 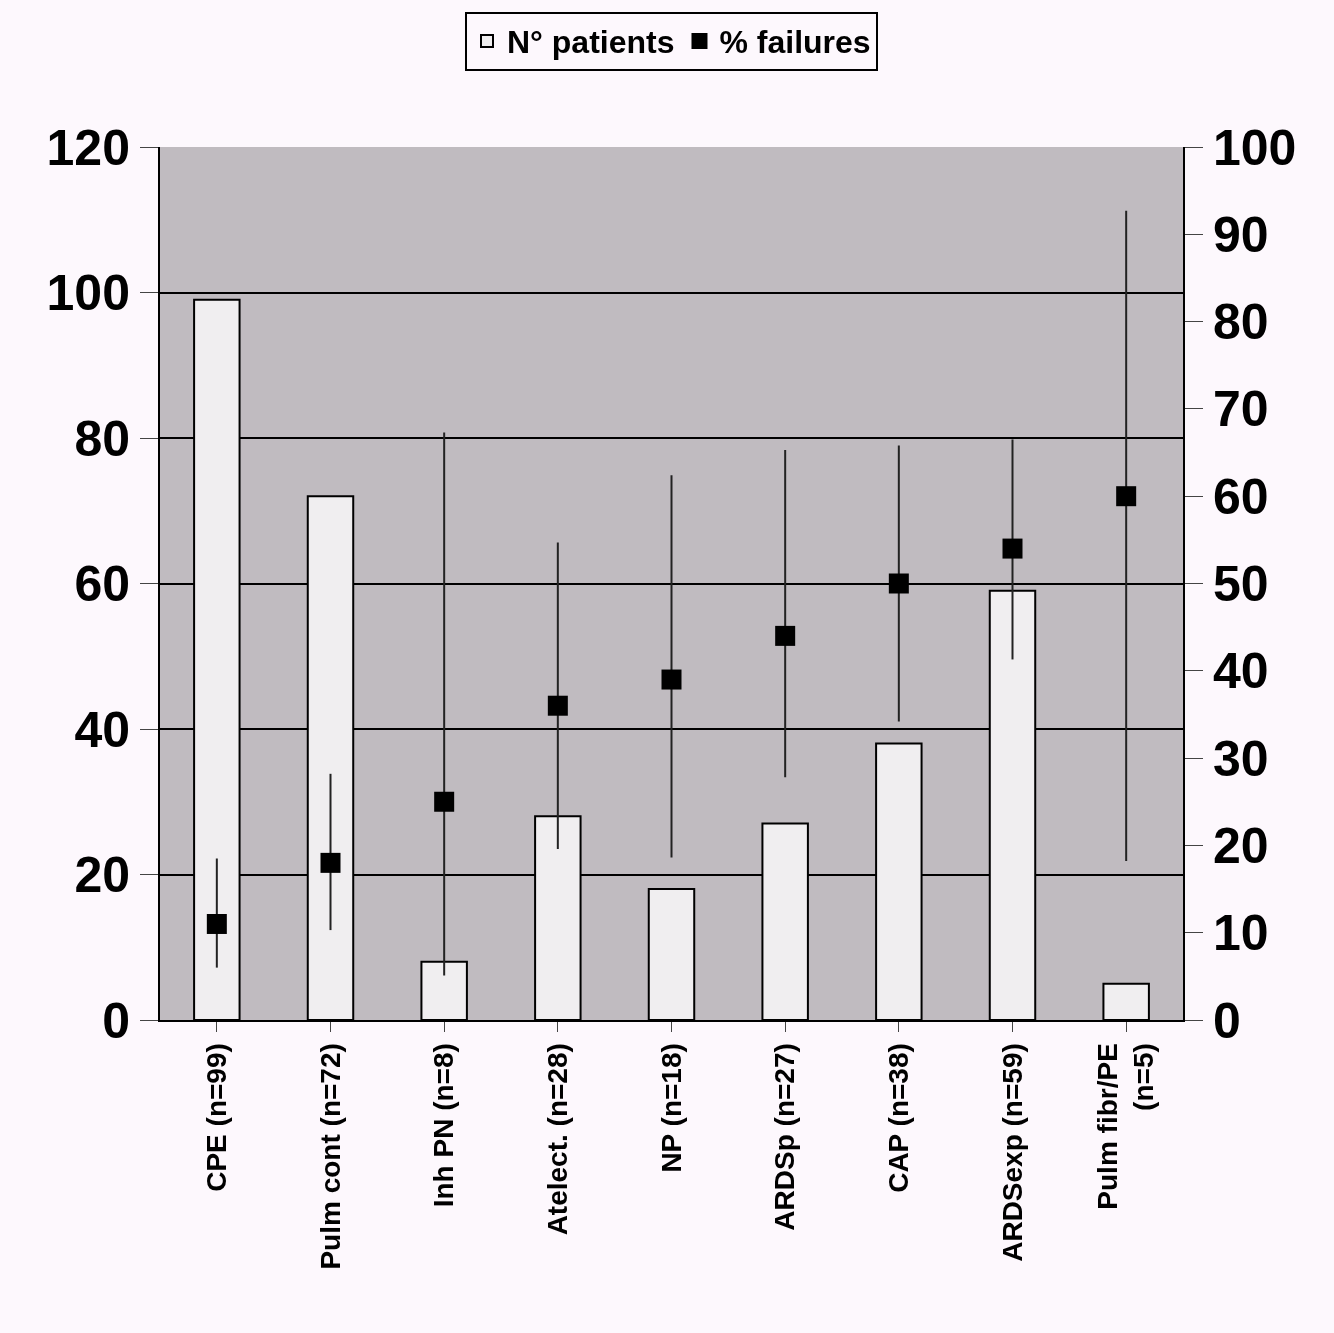 I want to click on x-tick-label: Inh PN (n=8), so click(x=444, y=1125).